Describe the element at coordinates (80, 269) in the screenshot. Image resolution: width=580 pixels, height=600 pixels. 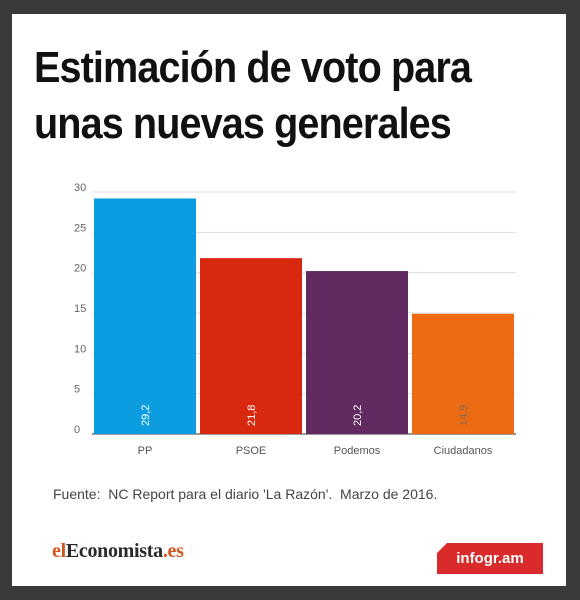
I see `y-tick-label-20: 20` at that location.